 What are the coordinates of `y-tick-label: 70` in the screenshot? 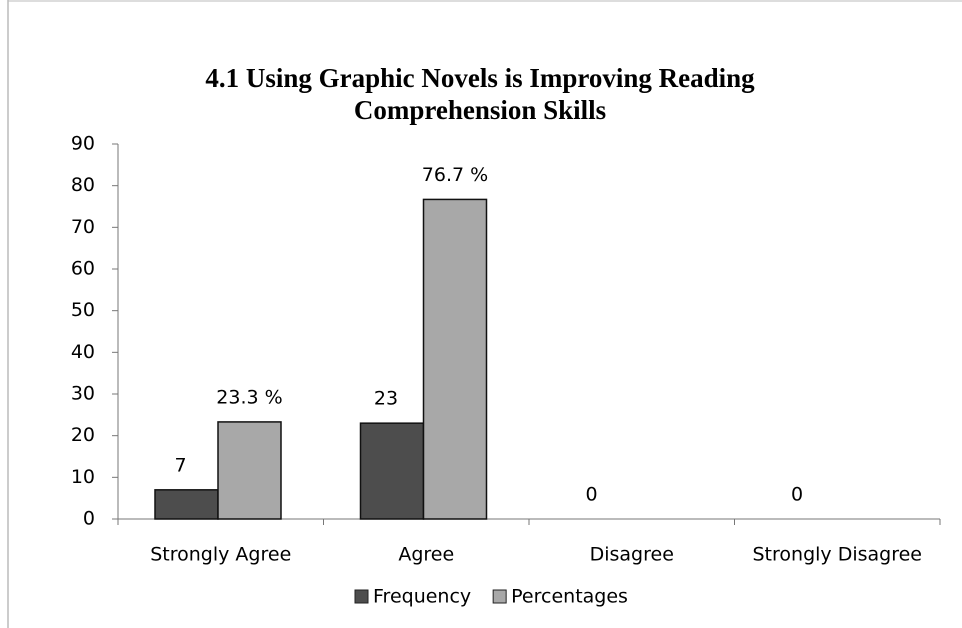 It's located at (83, 227).